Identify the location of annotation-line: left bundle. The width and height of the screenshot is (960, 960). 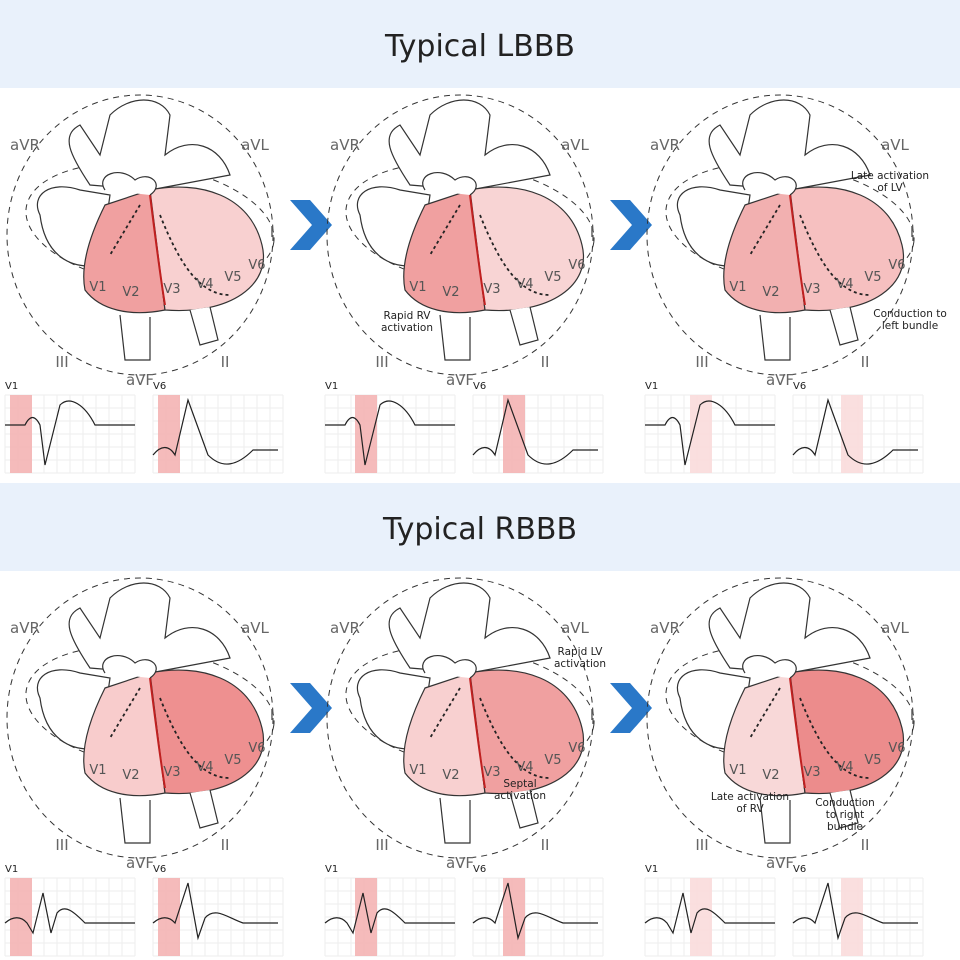
(910, 326).